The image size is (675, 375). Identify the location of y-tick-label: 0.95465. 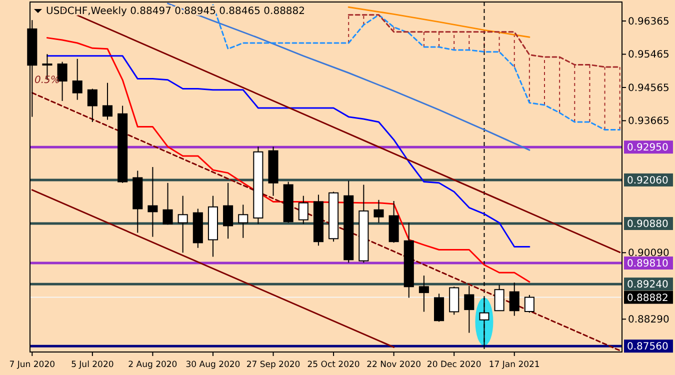
(649, 55).